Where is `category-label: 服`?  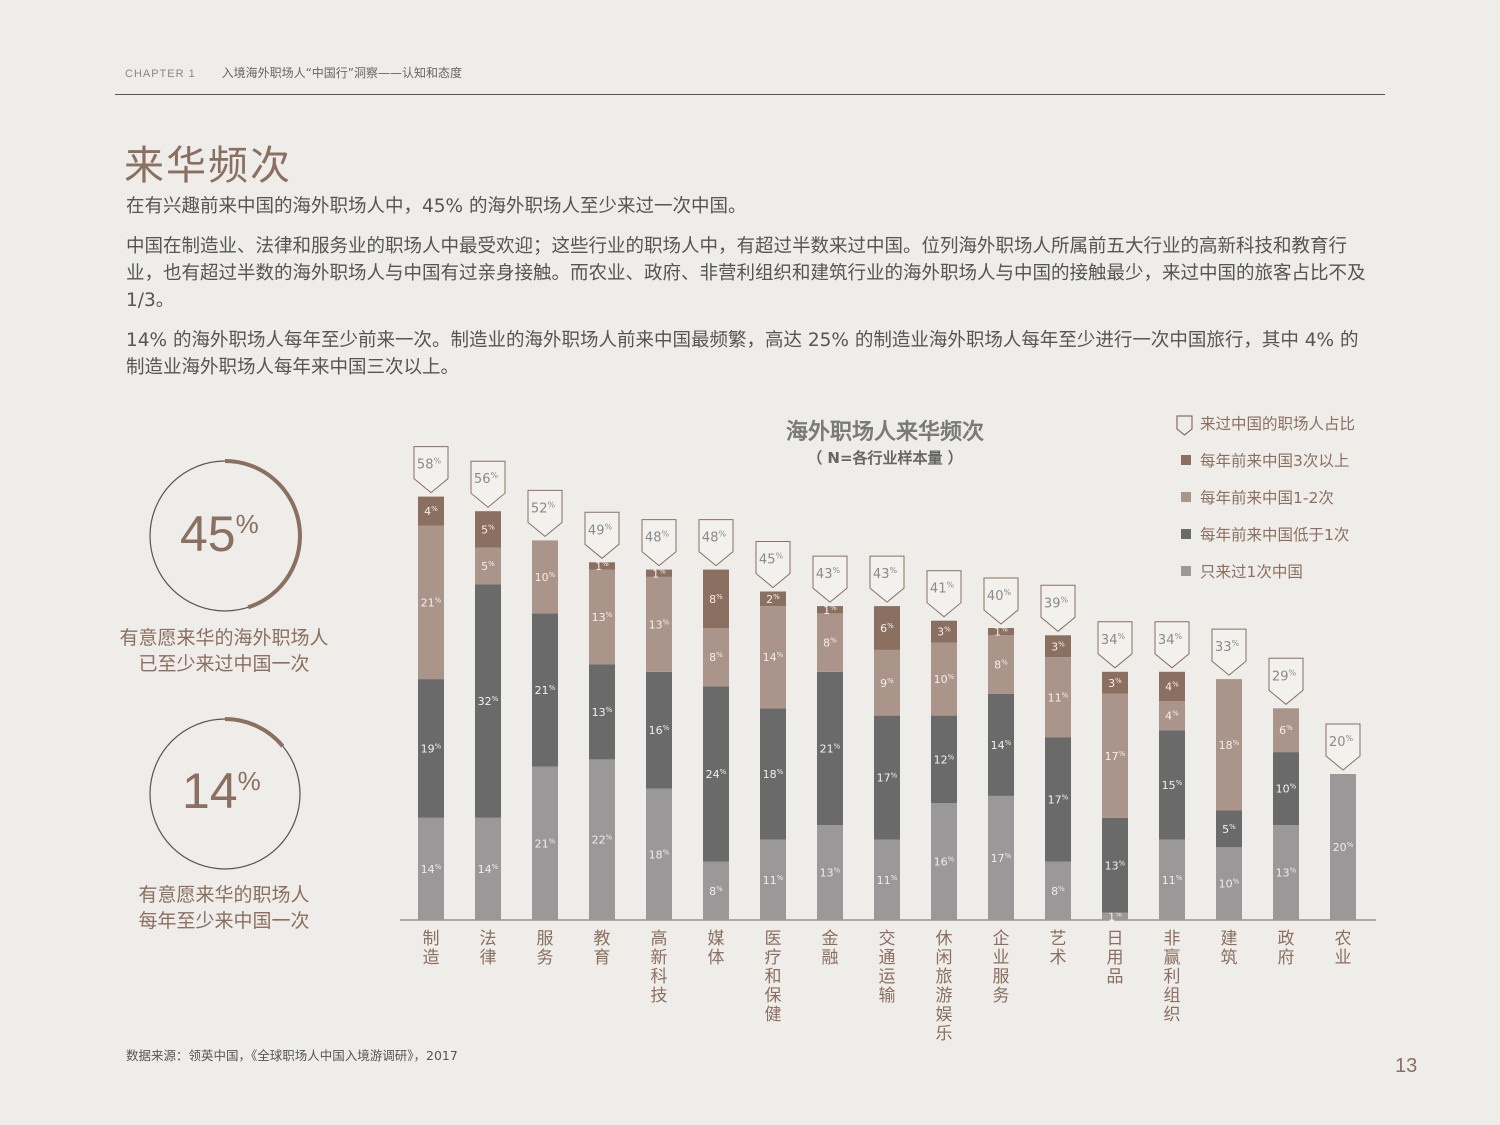 category-label: 服 is located at coordinates (545, 939).